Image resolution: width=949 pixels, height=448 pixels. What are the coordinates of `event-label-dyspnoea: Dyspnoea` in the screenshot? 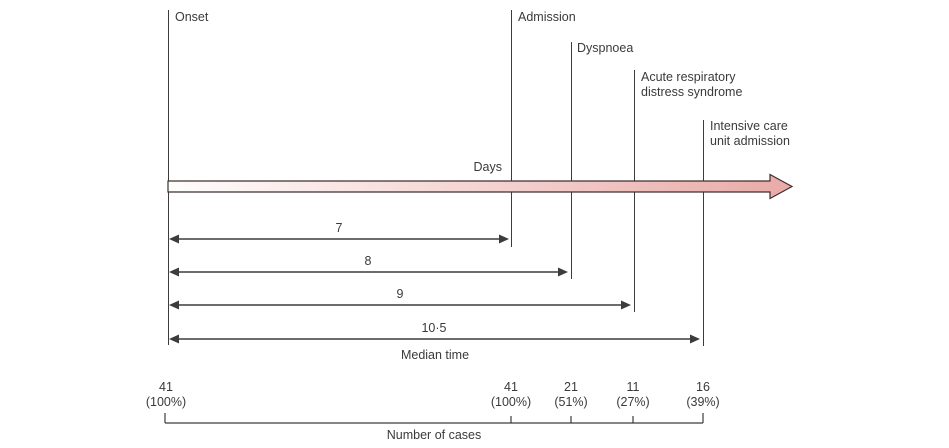 It's located at (605, 48).